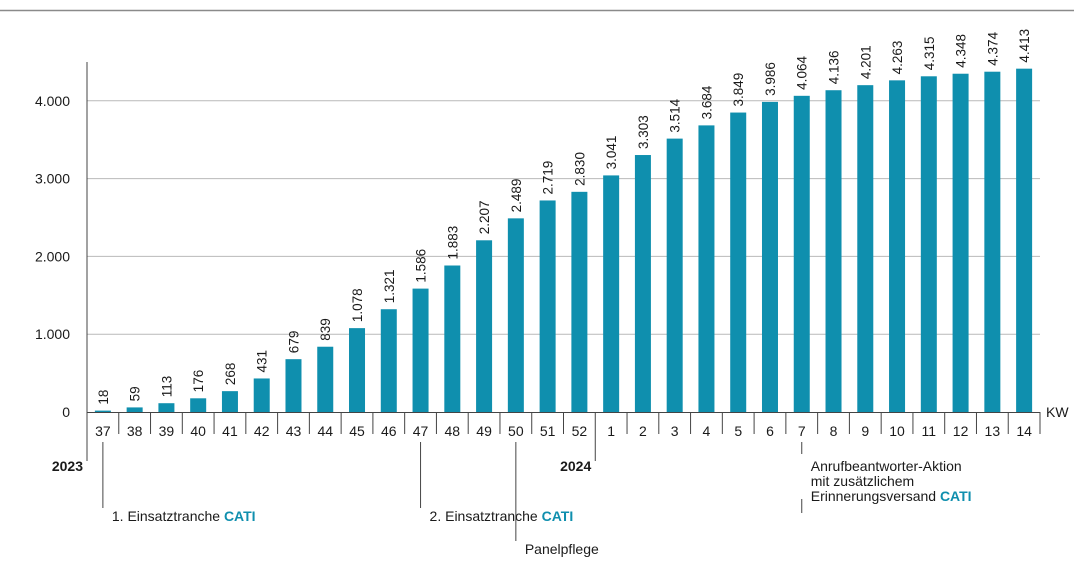 The width and height of the screenshot is (1074, 580). I want to click on x-tick-label: 5, so click(738, 431).